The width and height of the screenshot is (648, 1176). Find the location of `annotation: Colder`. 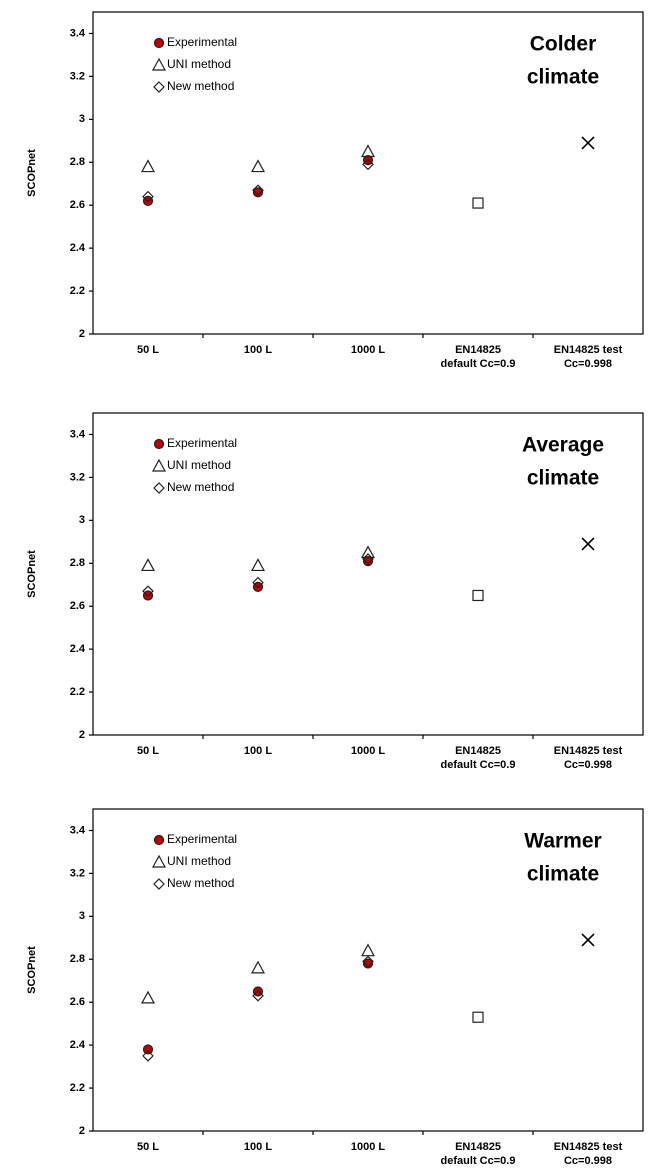

annotation: Colder is located at coordinates (563, 44).